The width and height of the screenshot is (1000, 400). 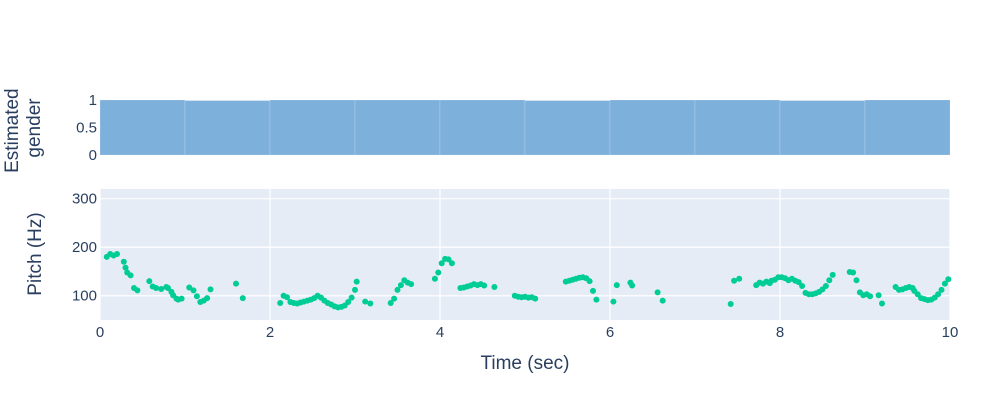 I want to click on gender-y-ticks: 00.51, so click(x=86, y=128).